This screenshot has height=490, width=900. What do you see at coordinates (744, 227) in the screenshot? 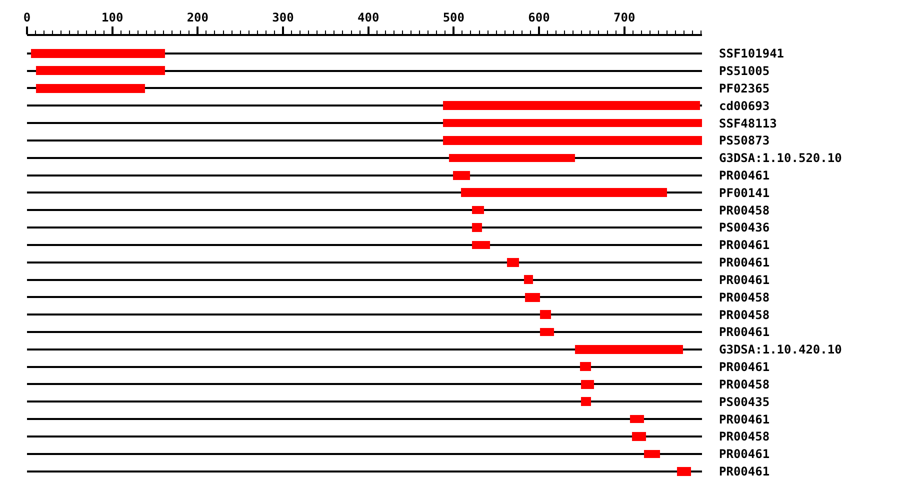
I see `y-tick-label: PS00436` at bounding box center [744, 227].